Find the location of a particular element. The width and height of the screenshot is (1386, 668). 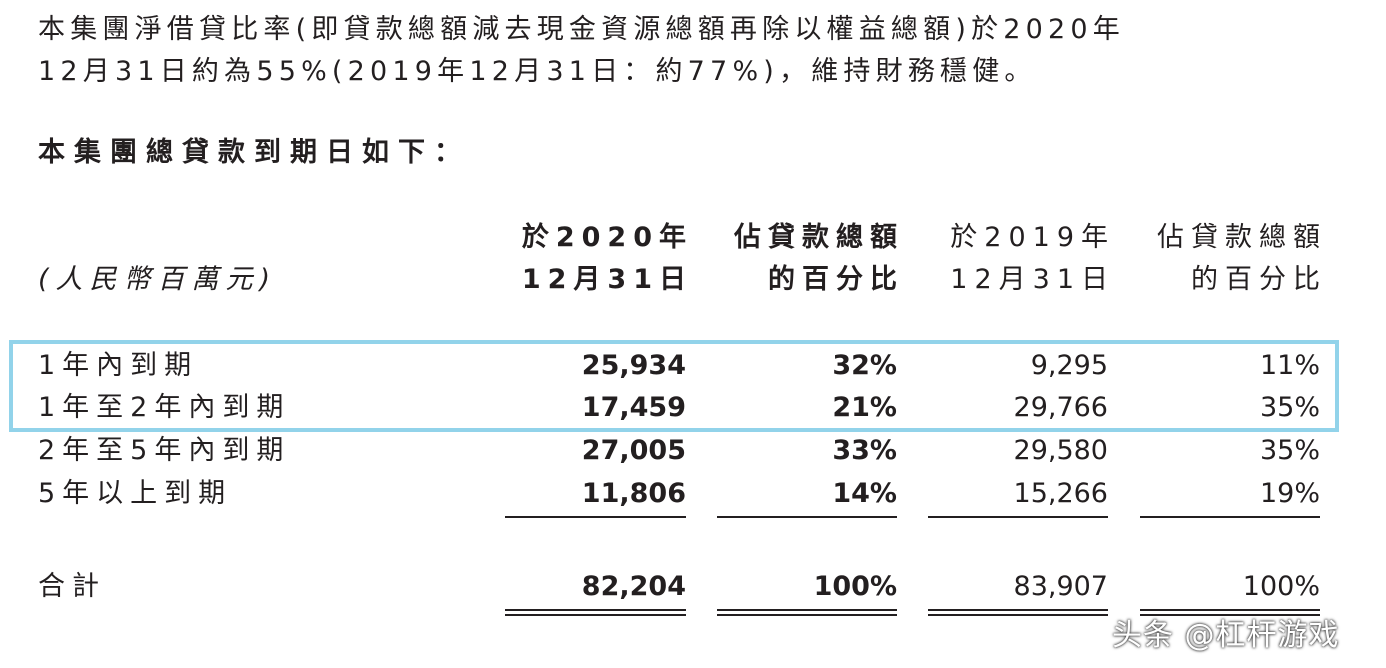

cell: 9,295 is located at coordinates (1069, 365).